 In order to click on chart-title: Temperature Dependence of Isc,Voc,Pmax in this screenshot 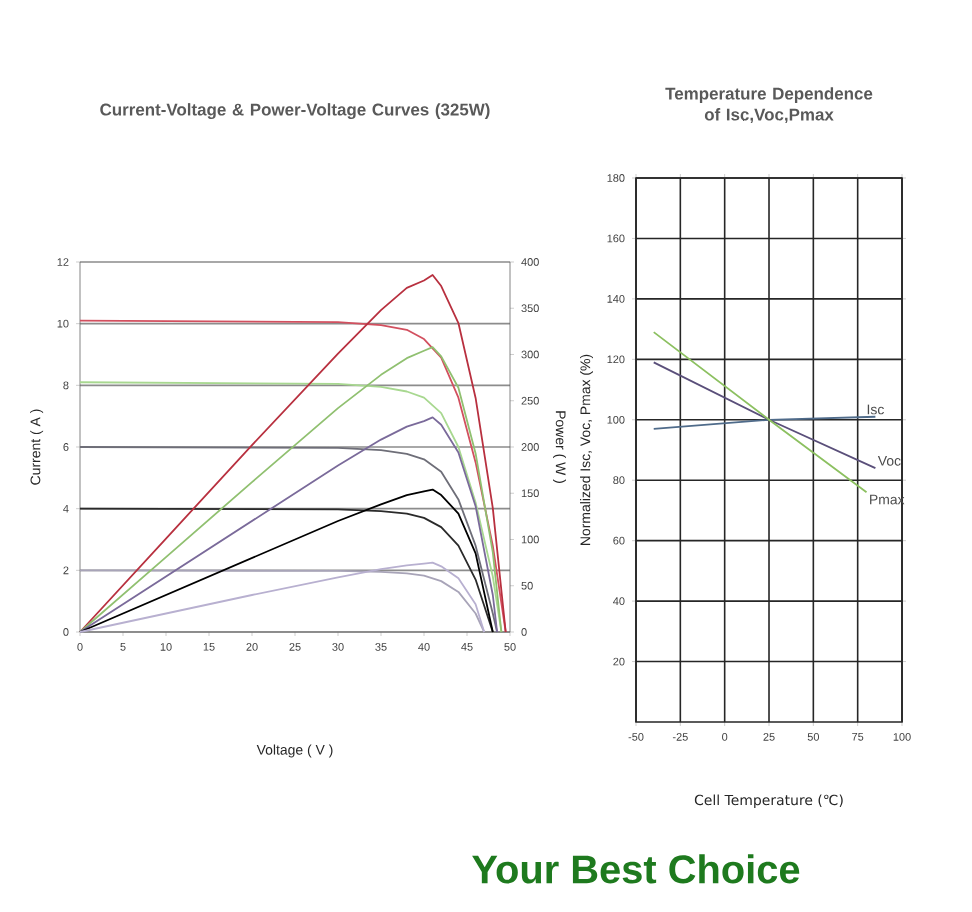, I will do `click(769, 105)`.